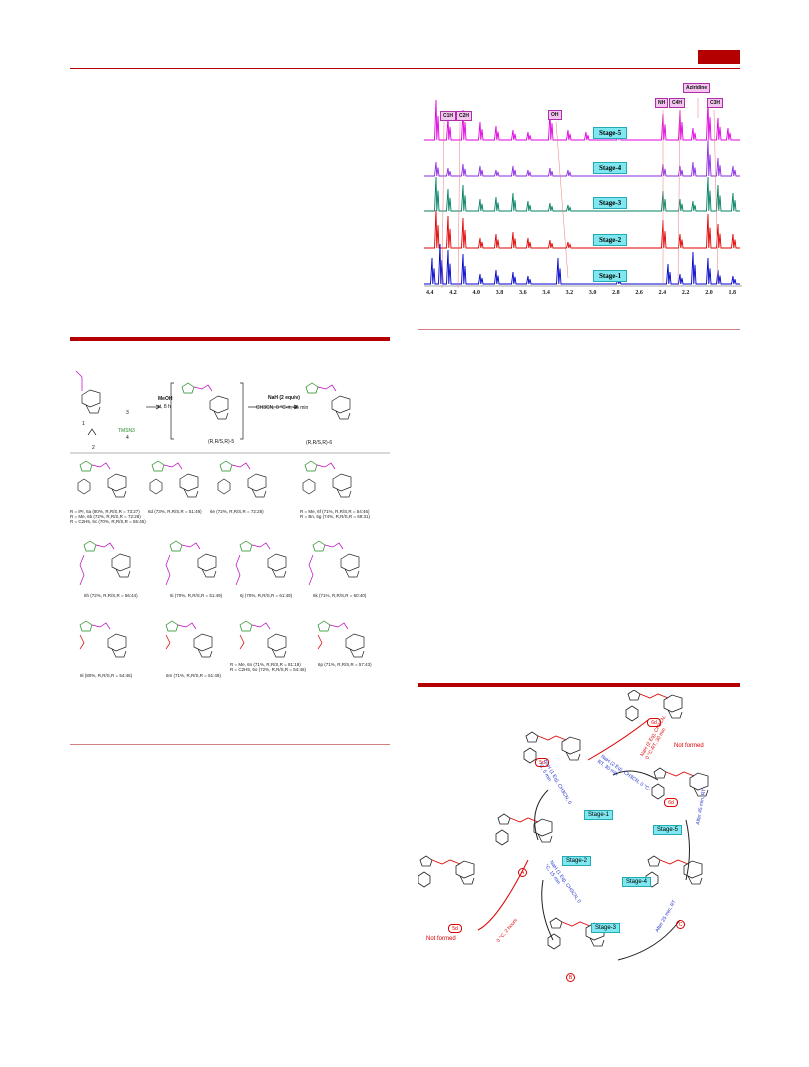 The image size is (809, 1067). What do you see at coordinates (196, 595) in the screenshot?
I see `caption-6i: 6i (70%, R,R/S,R = 51:49)` at bounding box center [196, 595].